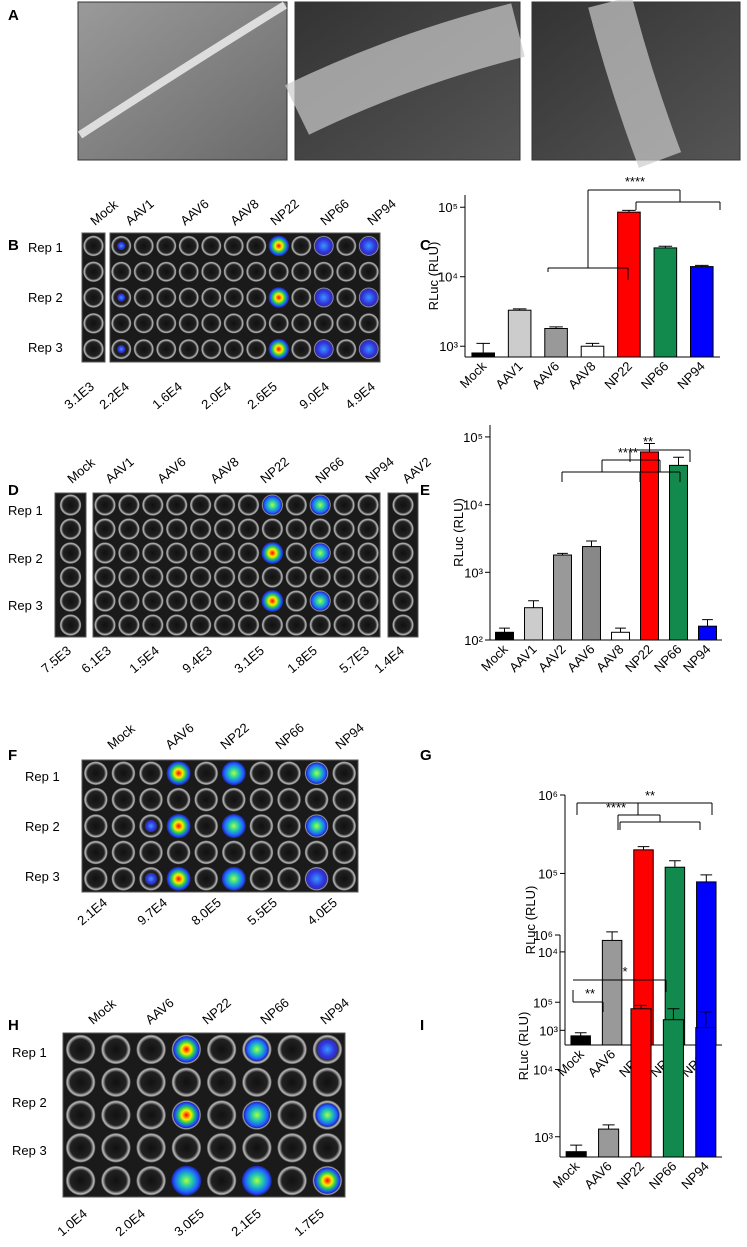 Image resolution: width=747 pixels, height=1247 pixels. Describe the element at coordinates (663, 1176) in the screenshot. I see `x-tick-label: NP66` at that location.